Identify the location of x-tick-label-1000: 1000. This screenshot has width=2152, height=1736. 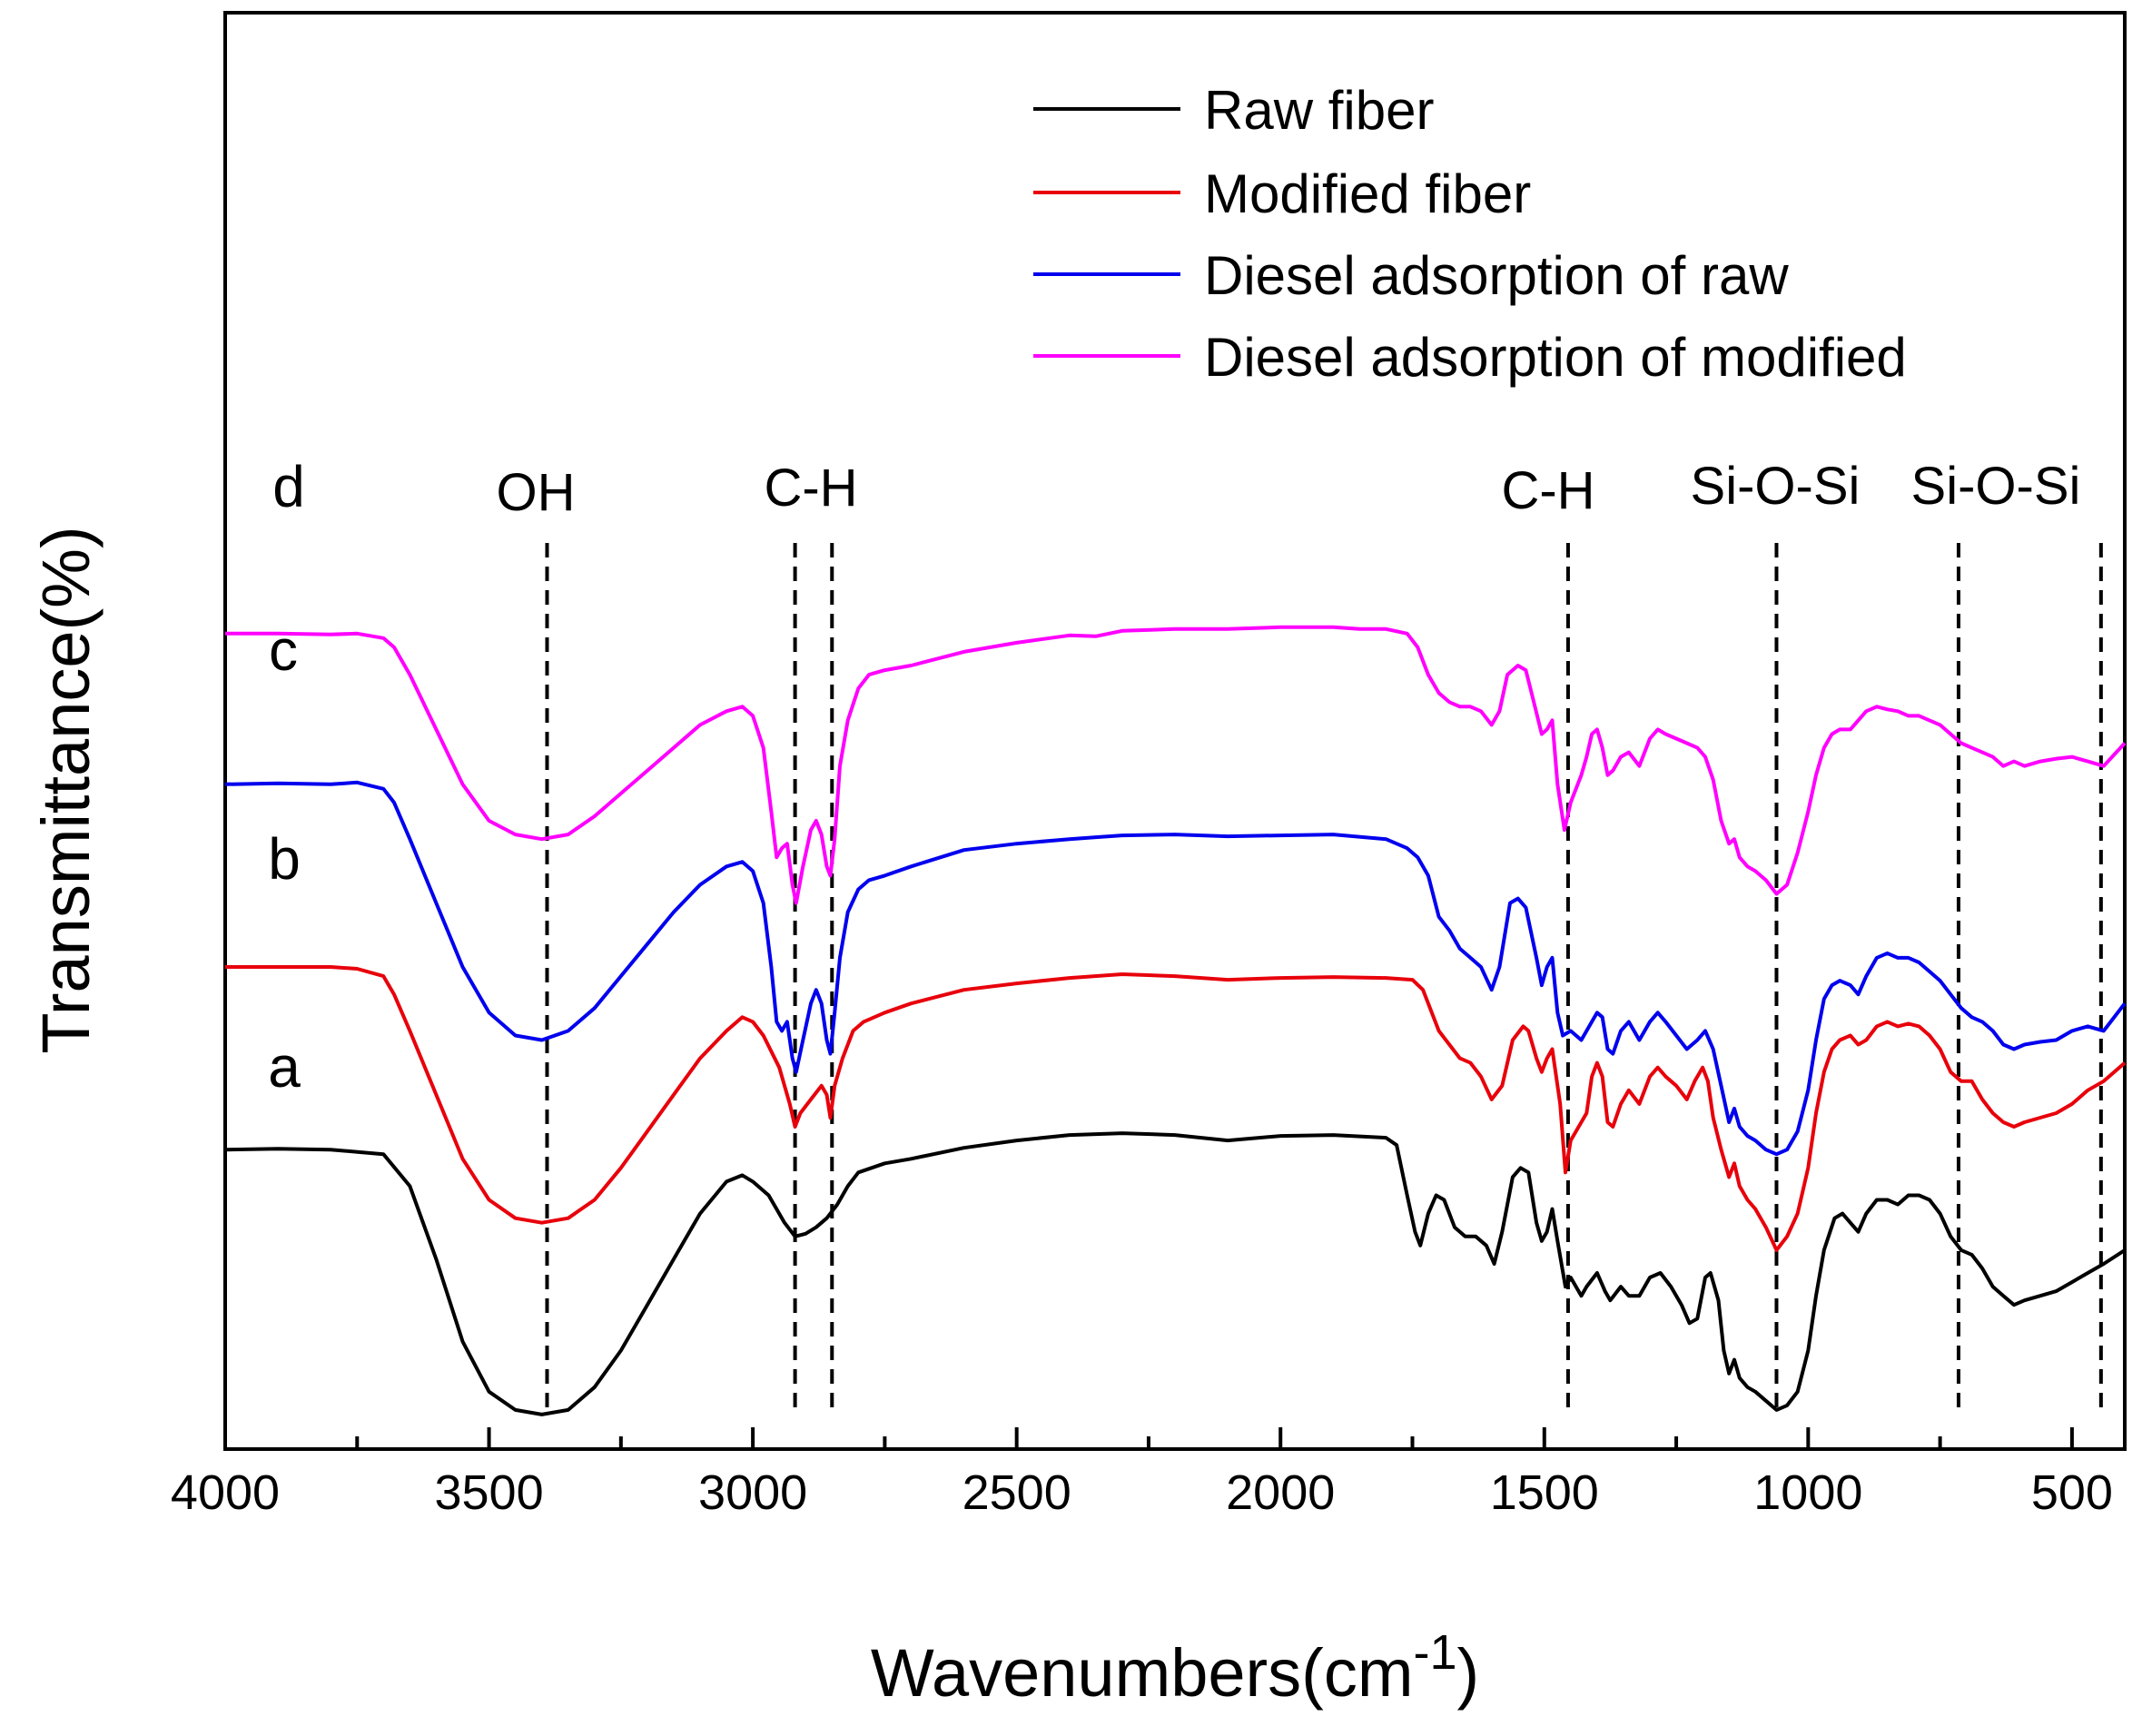
(1807, 1492).